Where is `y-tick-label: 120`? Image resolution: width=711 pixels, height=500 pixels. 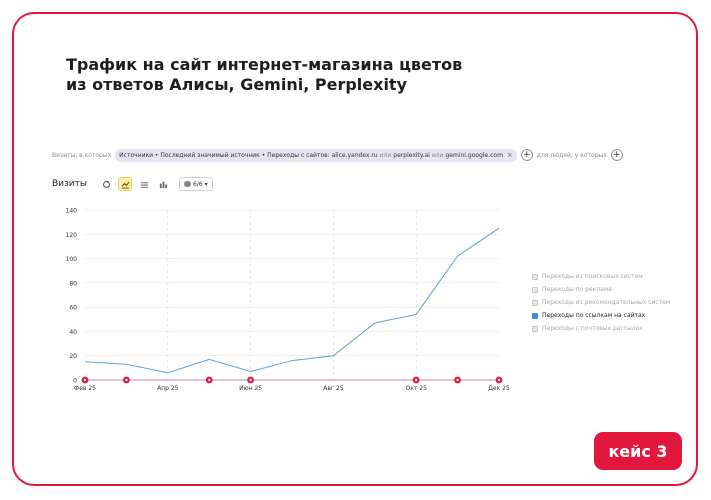
y-tick-label: 120 is located at coordinates (72, 235).